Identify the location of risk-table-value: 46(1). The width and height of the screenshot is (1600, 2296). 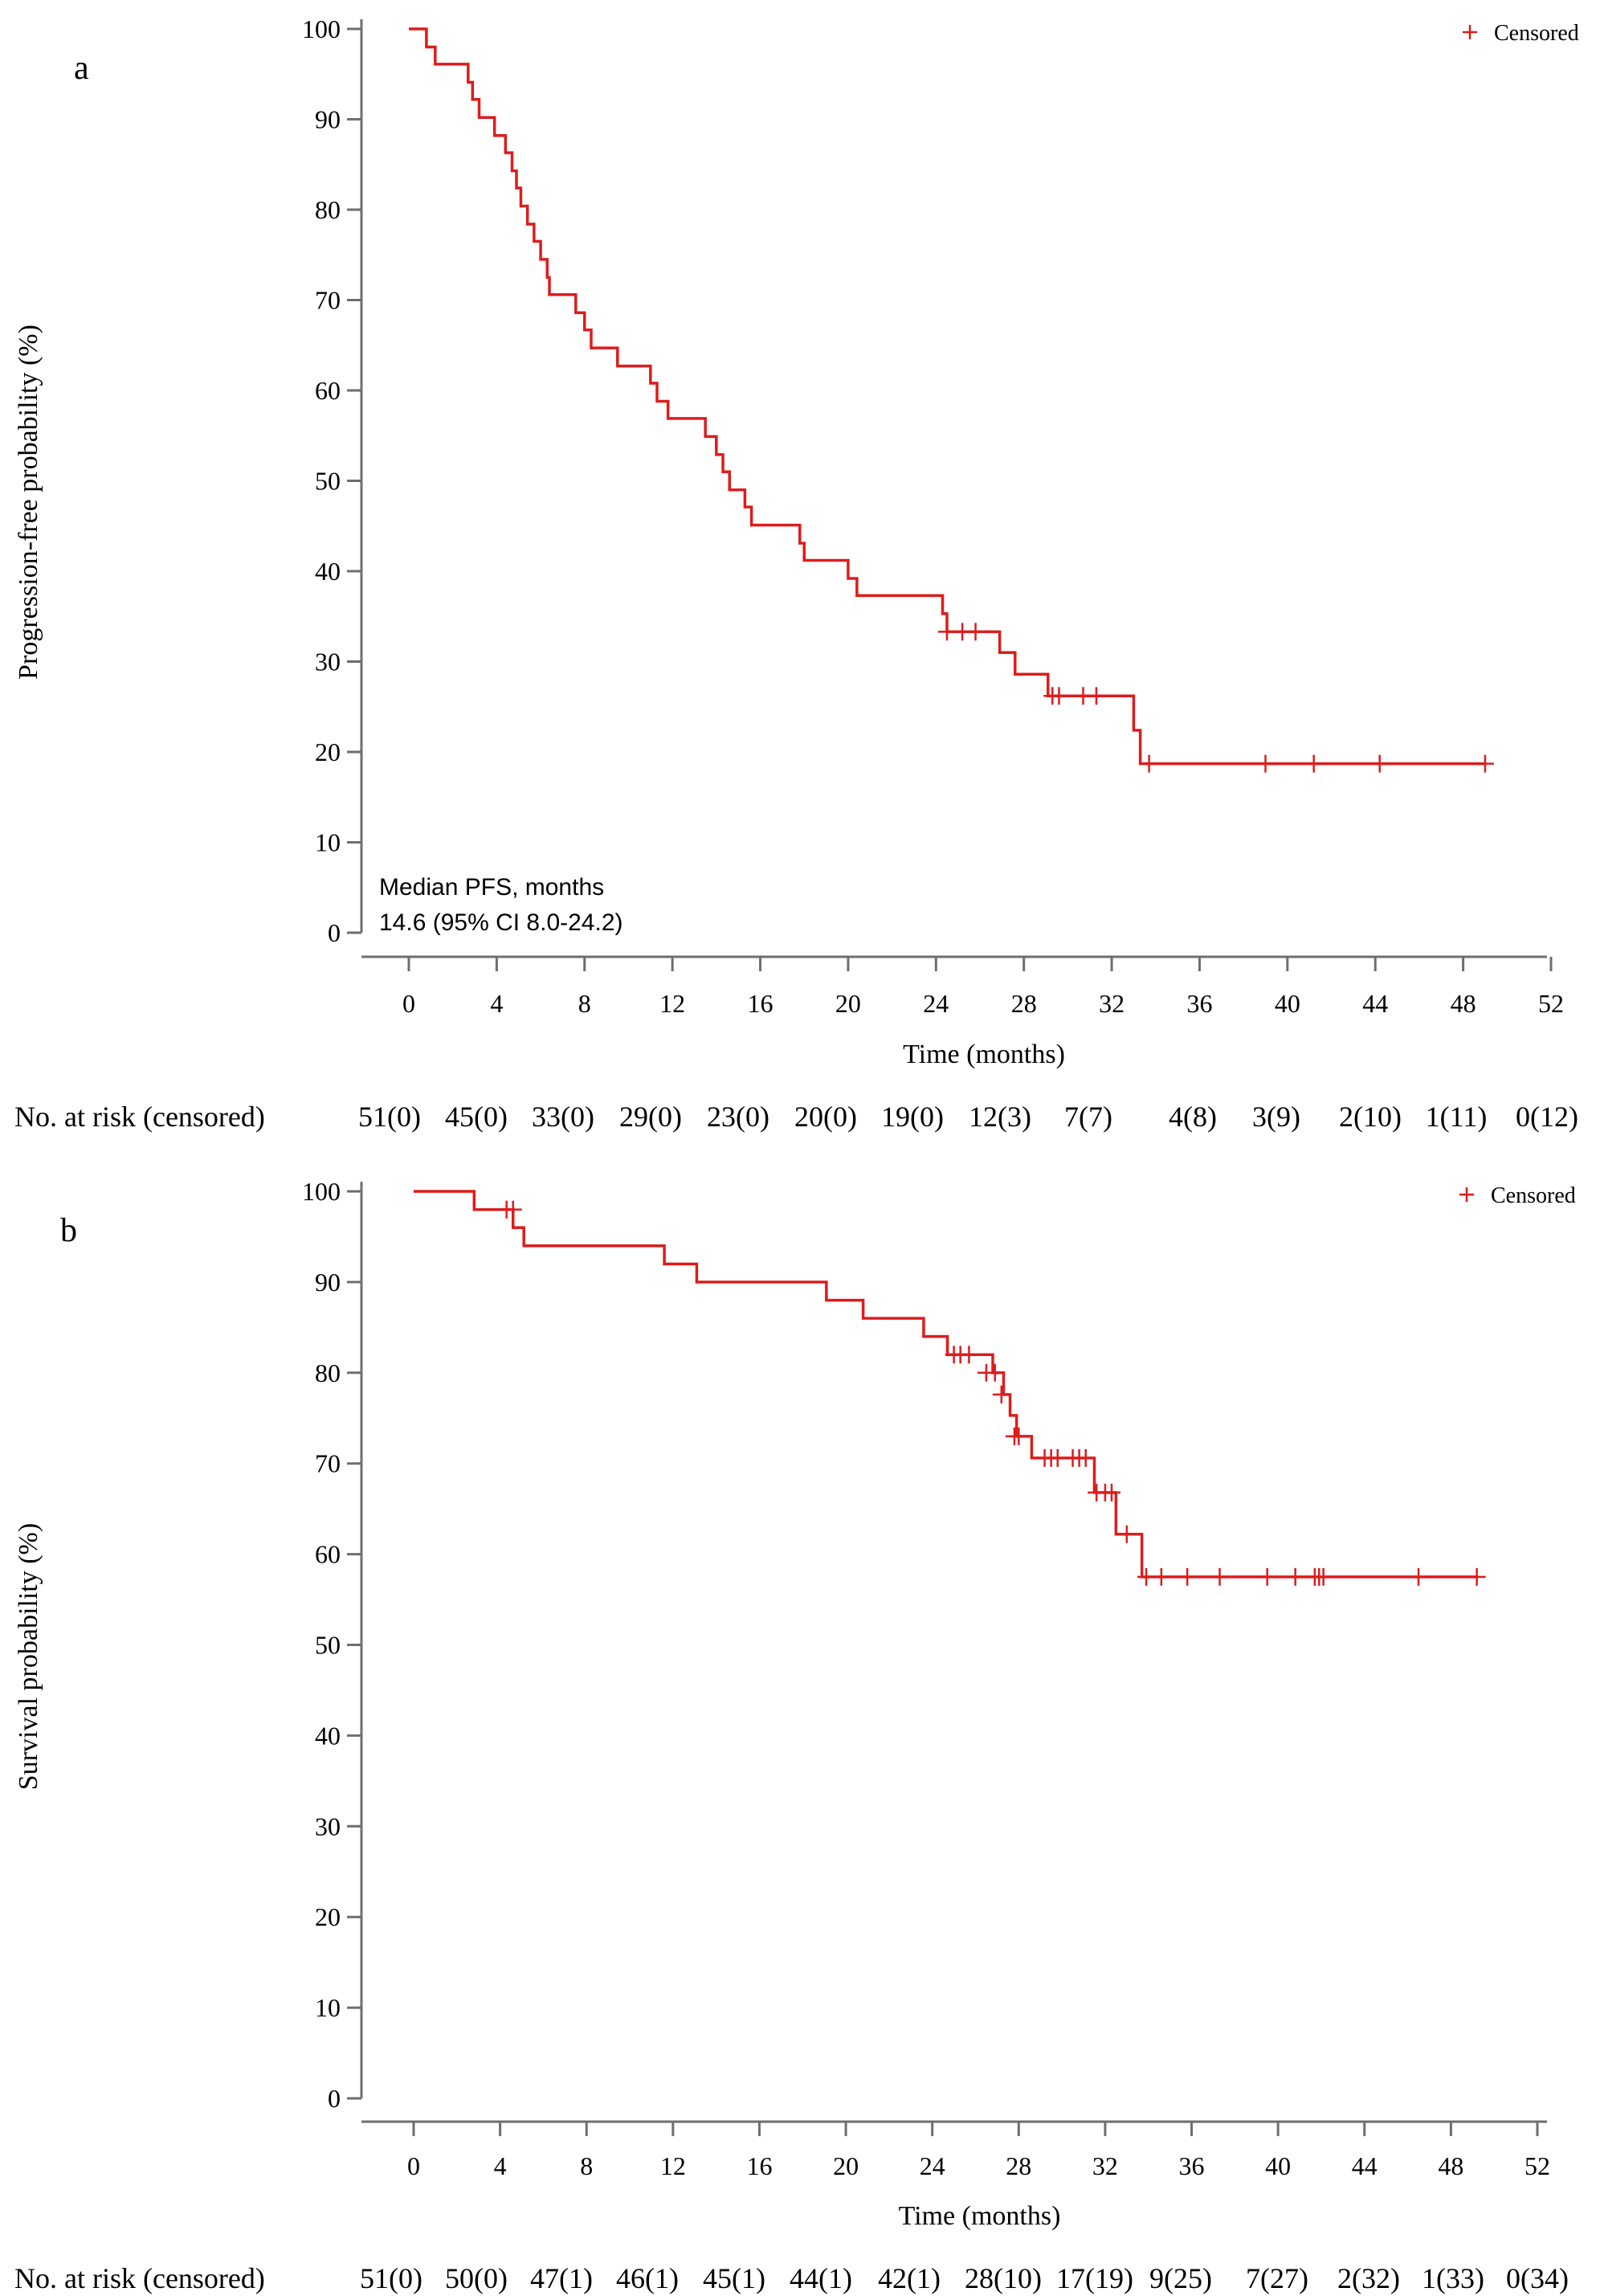
(647, 2278).